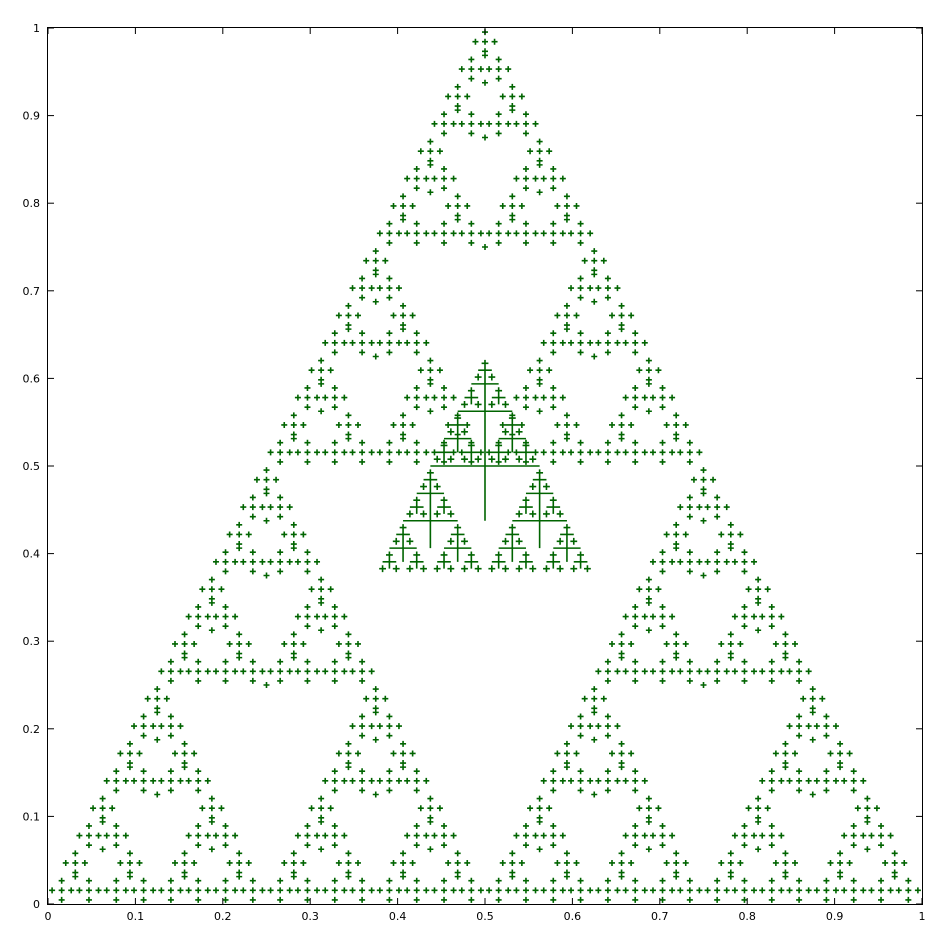 The height and width of the screenshot is (946, 944). I want to click on y-tick-label: 0.6, so click(32, 378).